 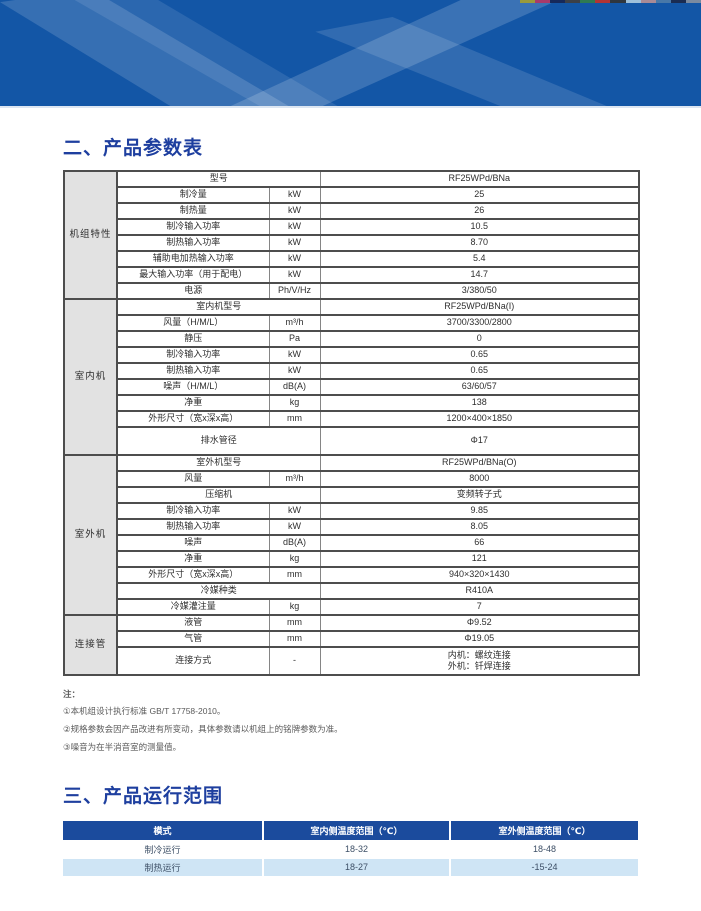 I want to click on spec-row: 制冷输入功率 kW 10.5, so click(x=352, y=227).